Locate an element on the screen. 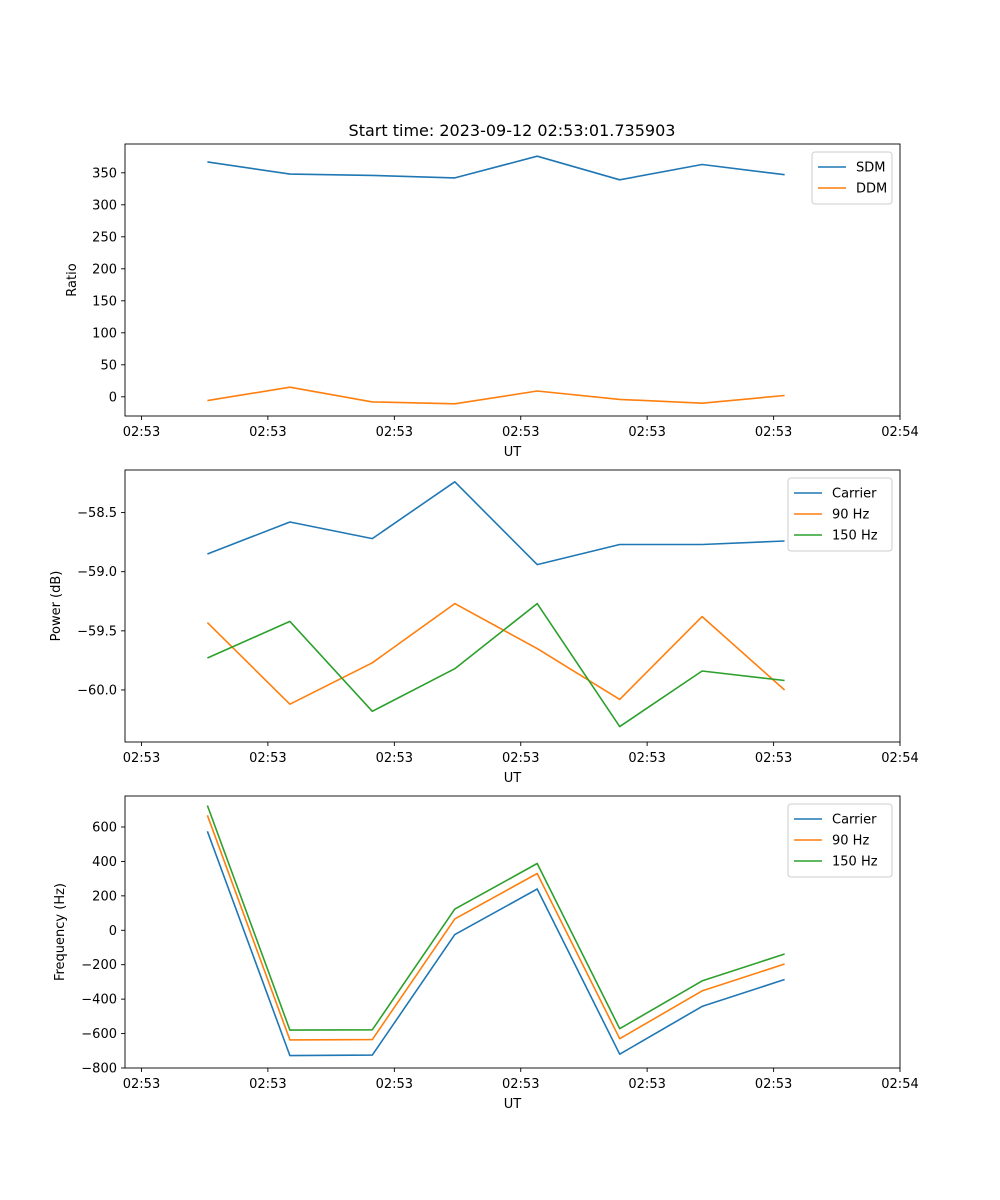  ratio-legend: SDM DDM is located at coordinates (852, 178).